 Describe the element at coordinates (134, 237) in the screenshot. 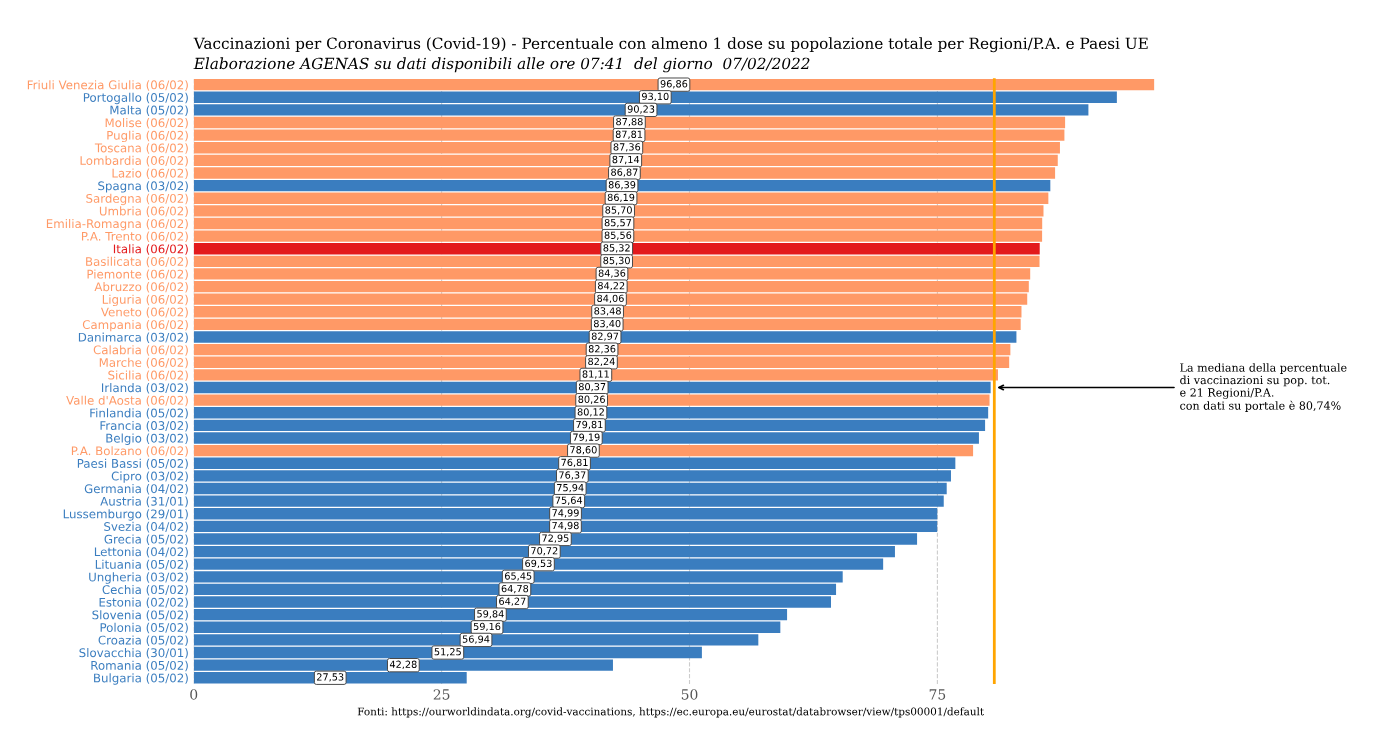

I see `y-tick-label: P.A. Trento (06/02)` at that location.